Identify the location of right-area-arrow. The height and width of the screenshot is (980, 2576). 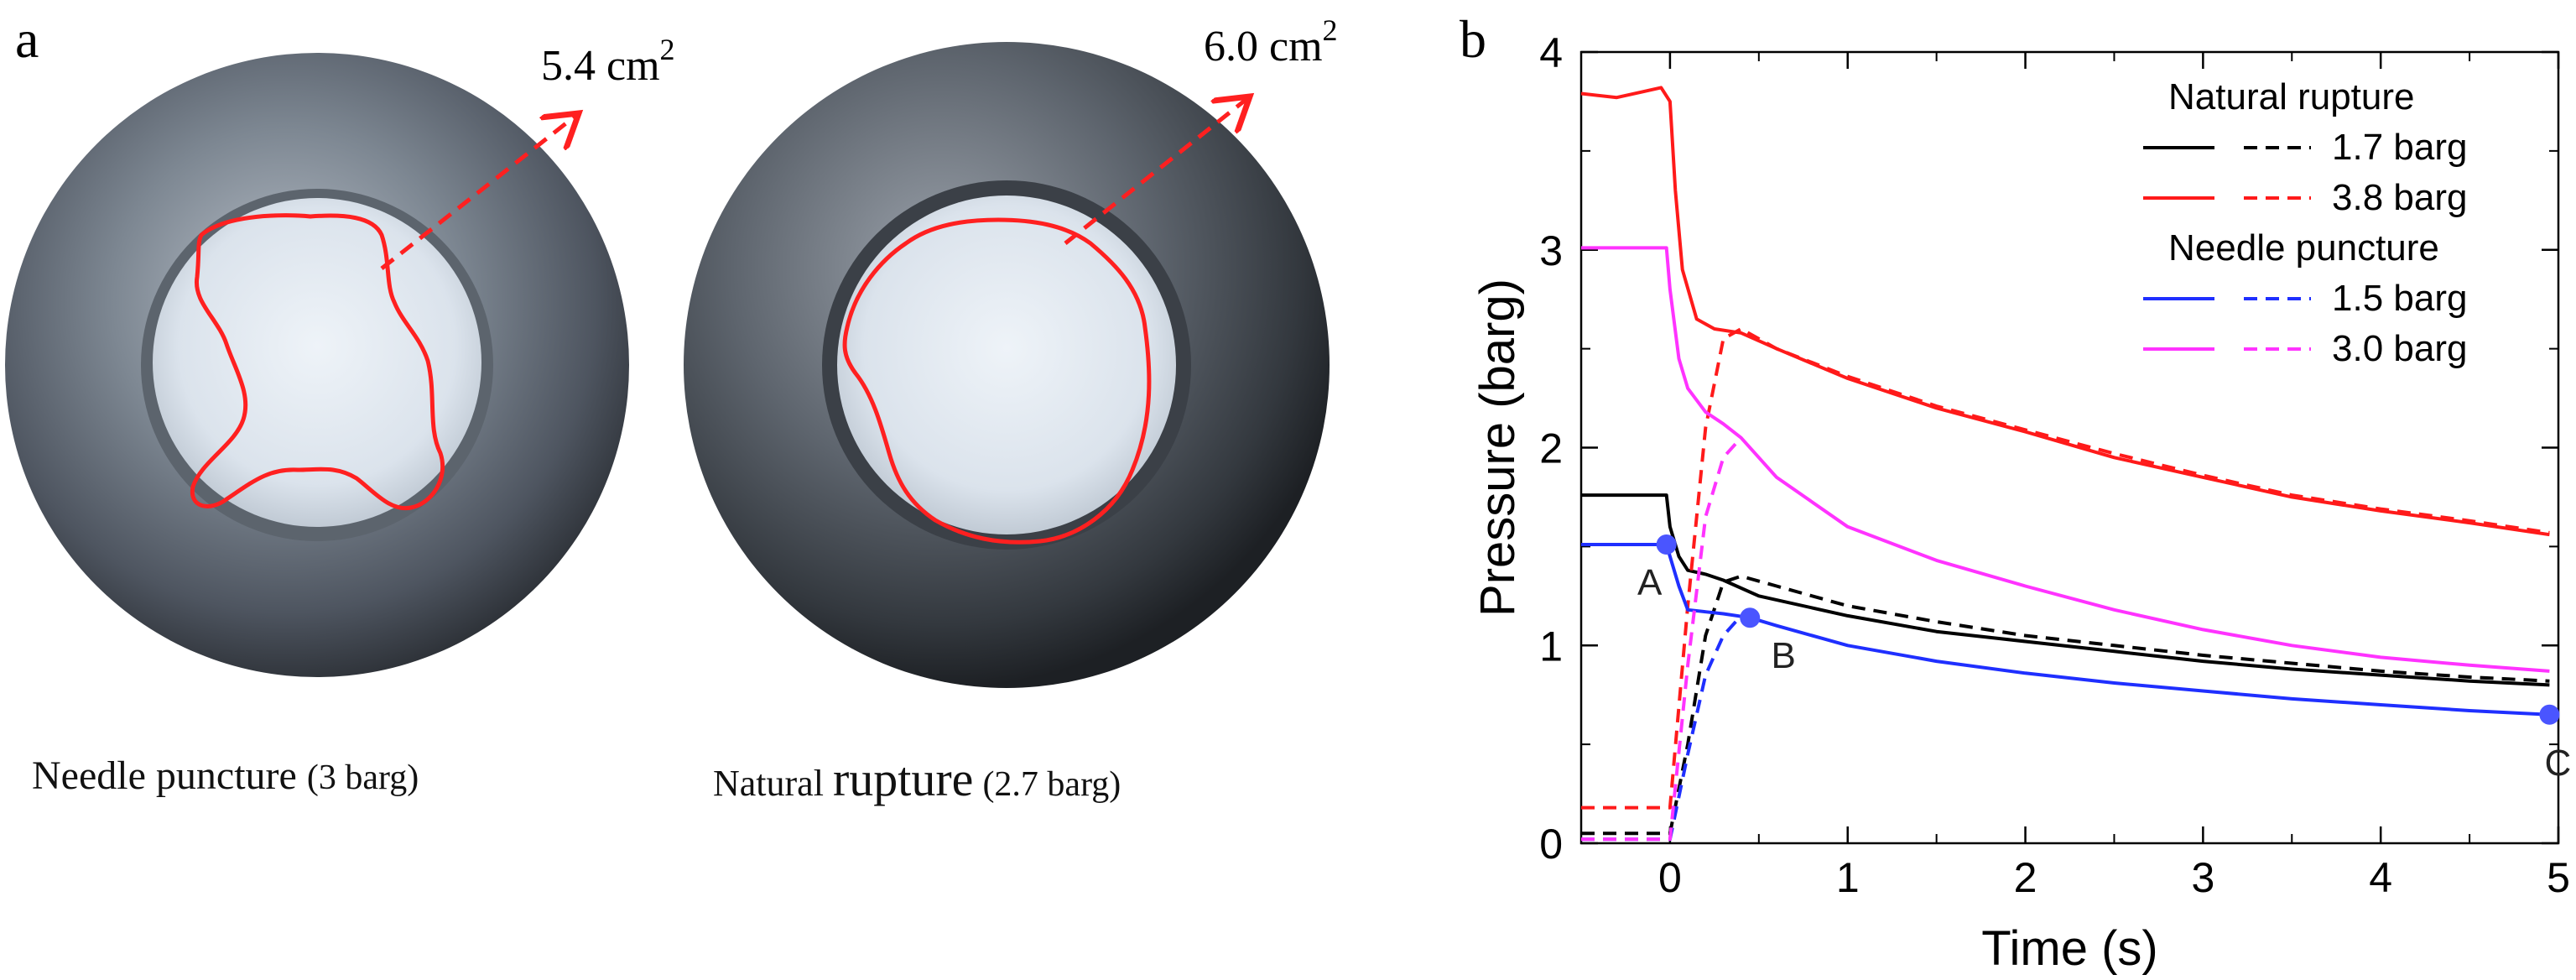
(1157, 170).